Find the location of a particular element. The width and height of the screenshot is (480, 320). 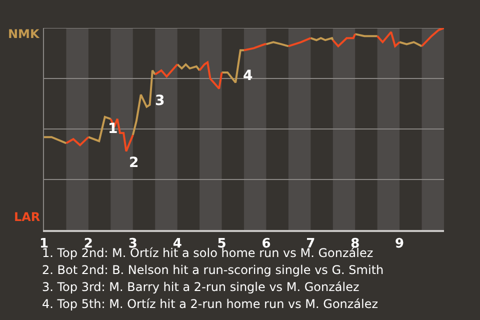

annotation: 3 is located at coordinates (160, 101).